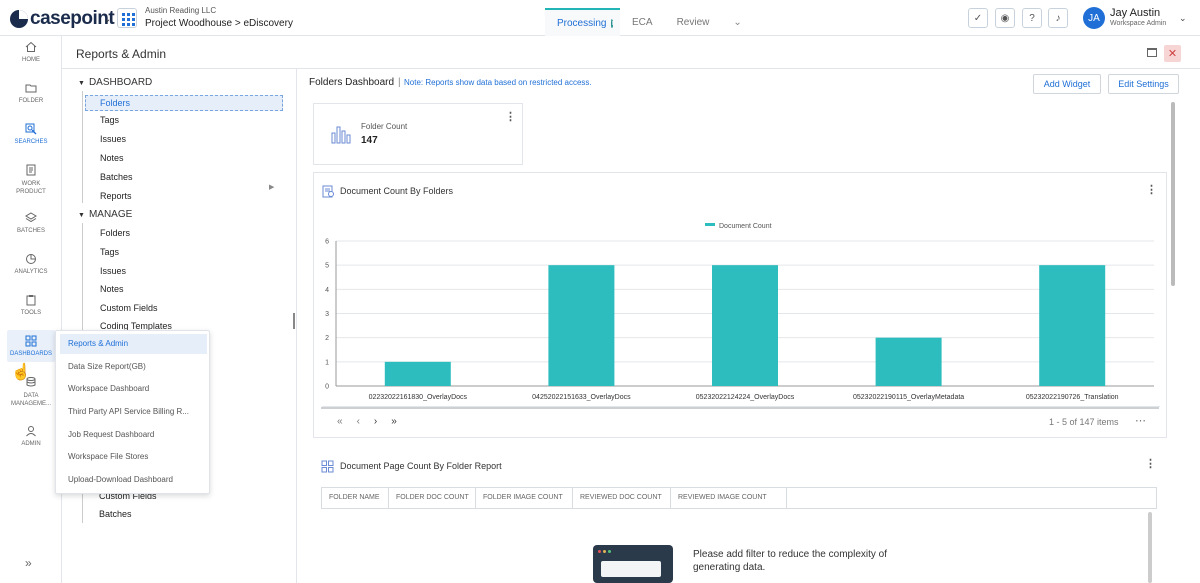 The image size is (1200, 583). I want to click on avatar: JA, so click(1094, 18).